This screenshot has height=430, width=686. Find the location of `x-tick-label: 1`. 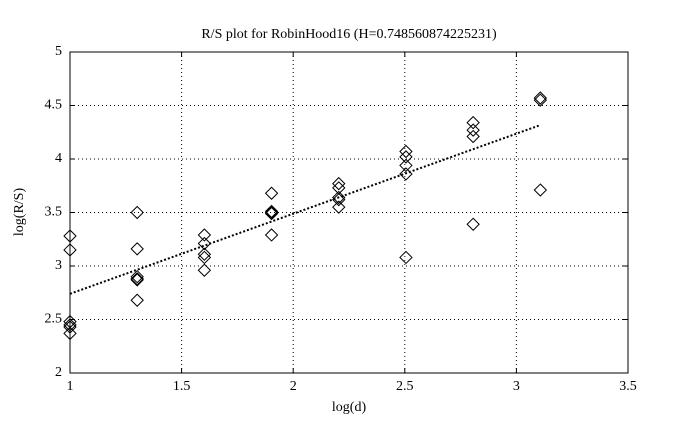

x-tick-label: 1 is located at coordinates (70, 386).